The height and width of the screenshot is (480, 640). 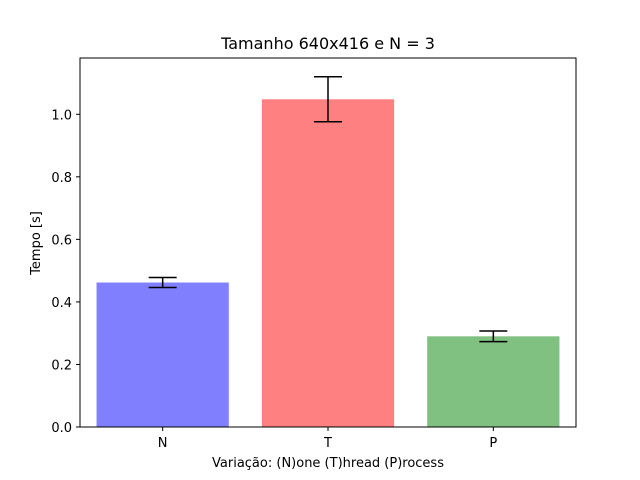 I want to click on bar-n, so click(x=162, y=354).